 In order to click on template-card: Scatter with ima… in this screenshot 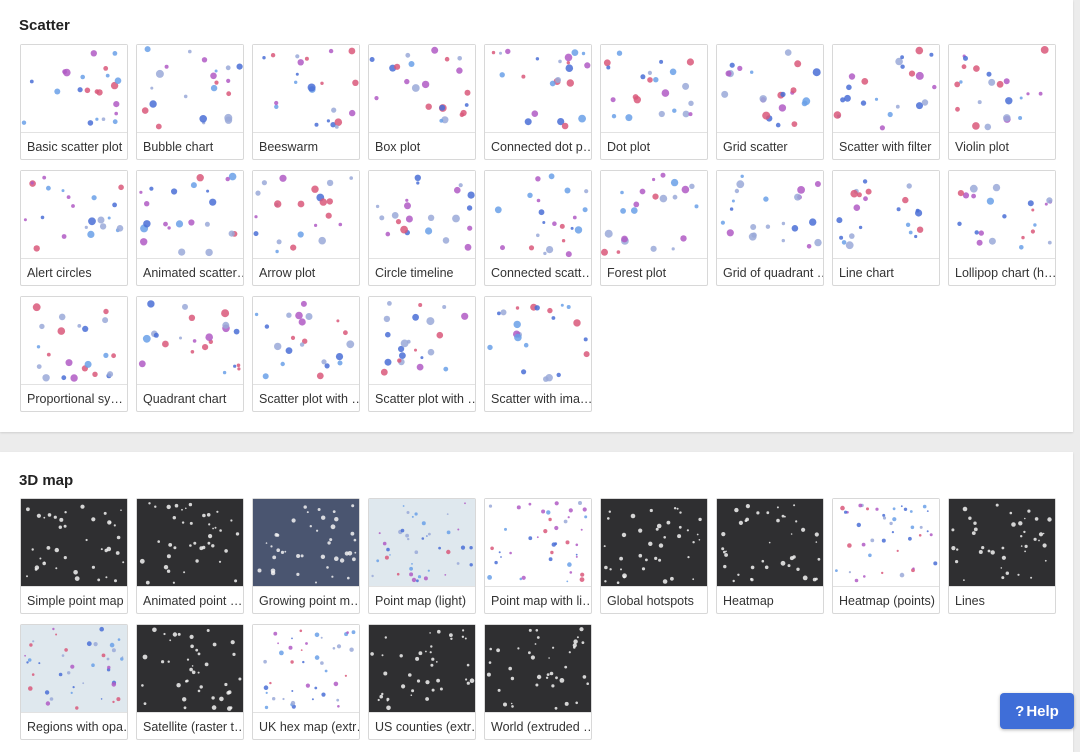, I will do `click(538, 354)`.